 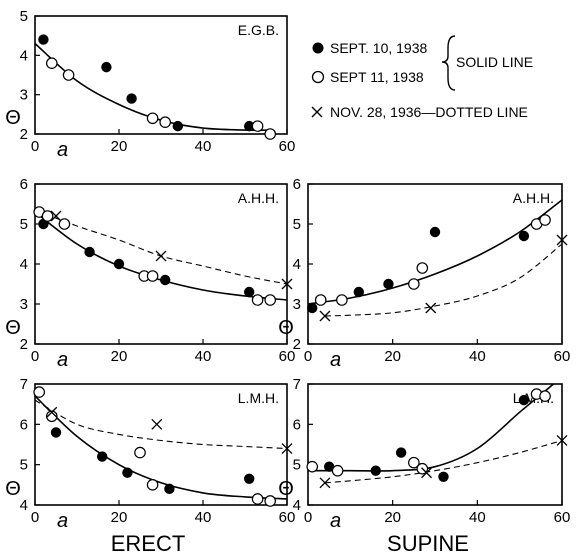 I want to click on column-label-erect: ERECT, so click(x=148, y=543).